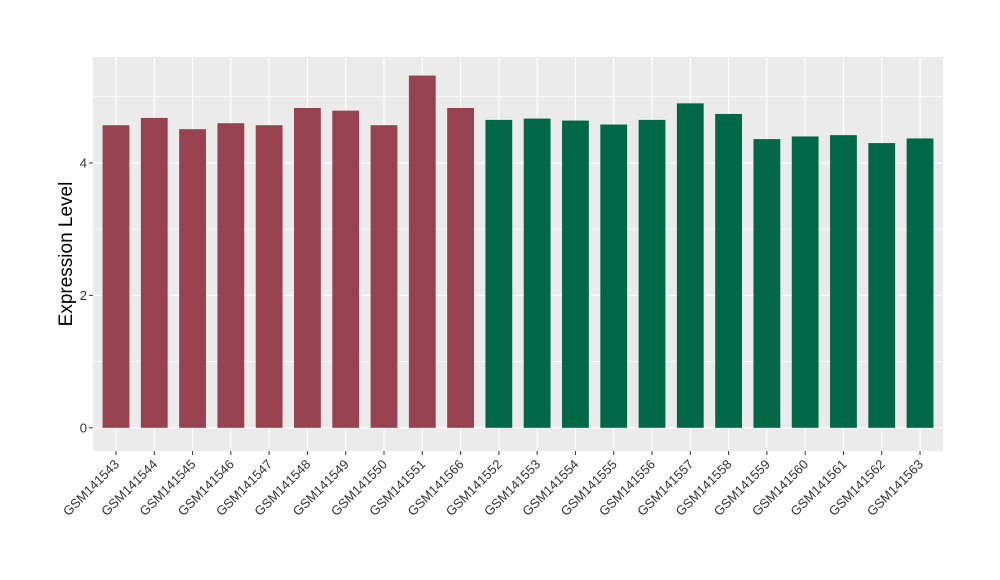  Describe the element at coordinates (231, 275) in the screenshot. I see `bar-GSM141546` at that location.